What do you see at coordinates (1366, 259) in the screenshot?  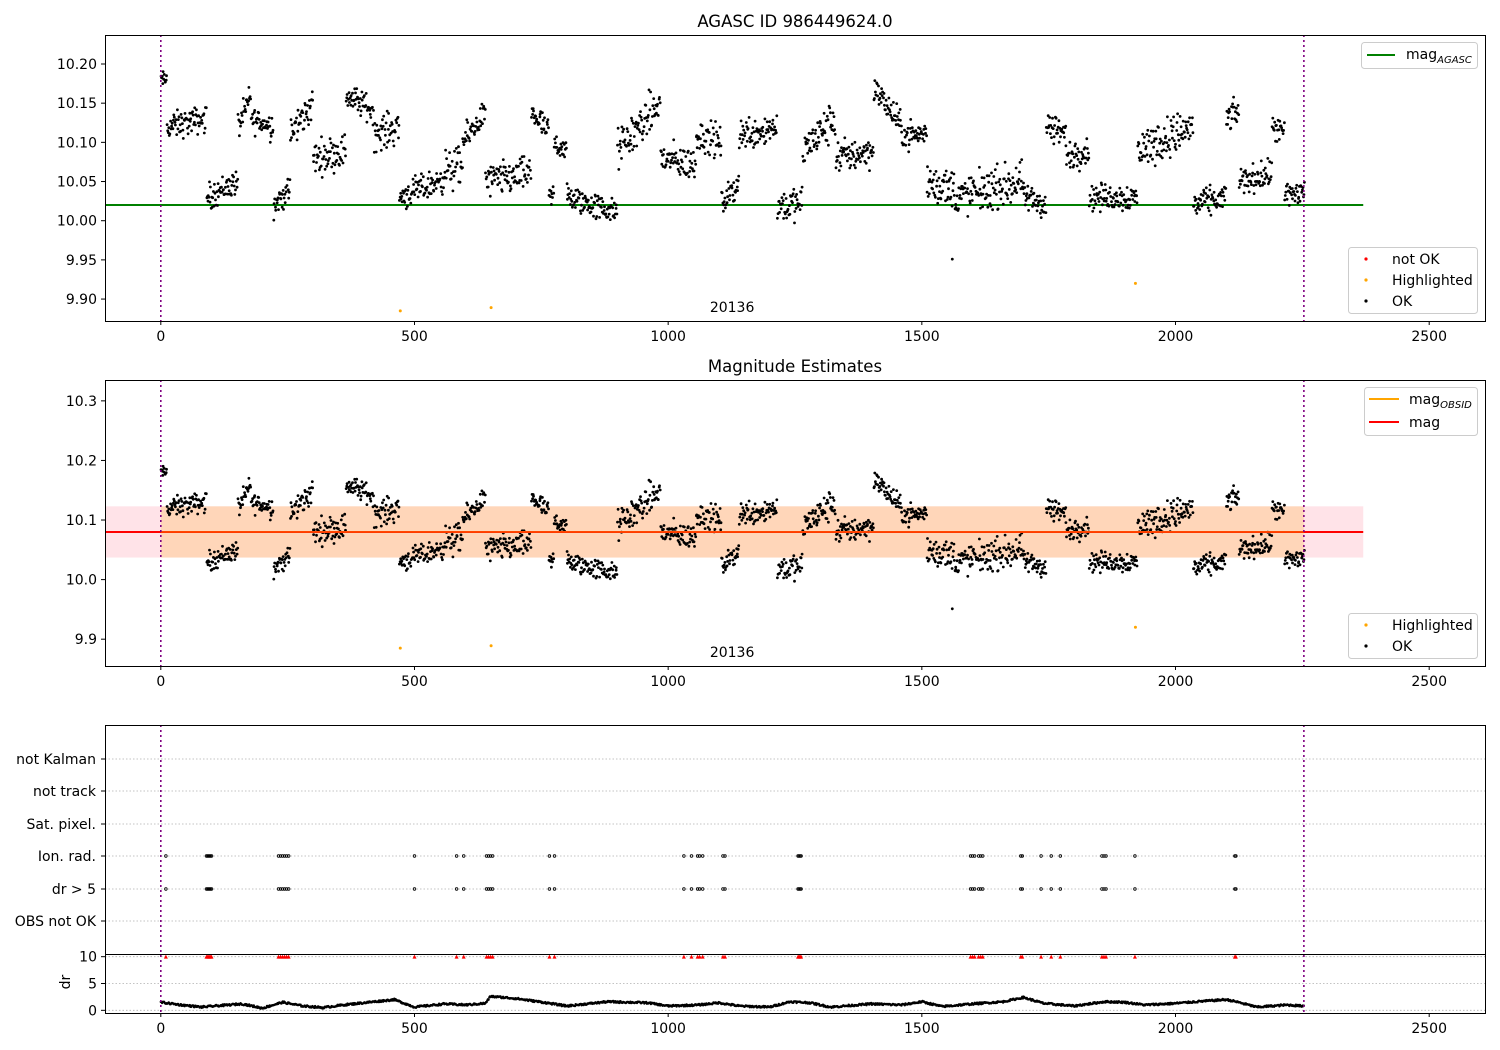 I see `legend-marker-not-ok` at bounding box center [1366, 259].